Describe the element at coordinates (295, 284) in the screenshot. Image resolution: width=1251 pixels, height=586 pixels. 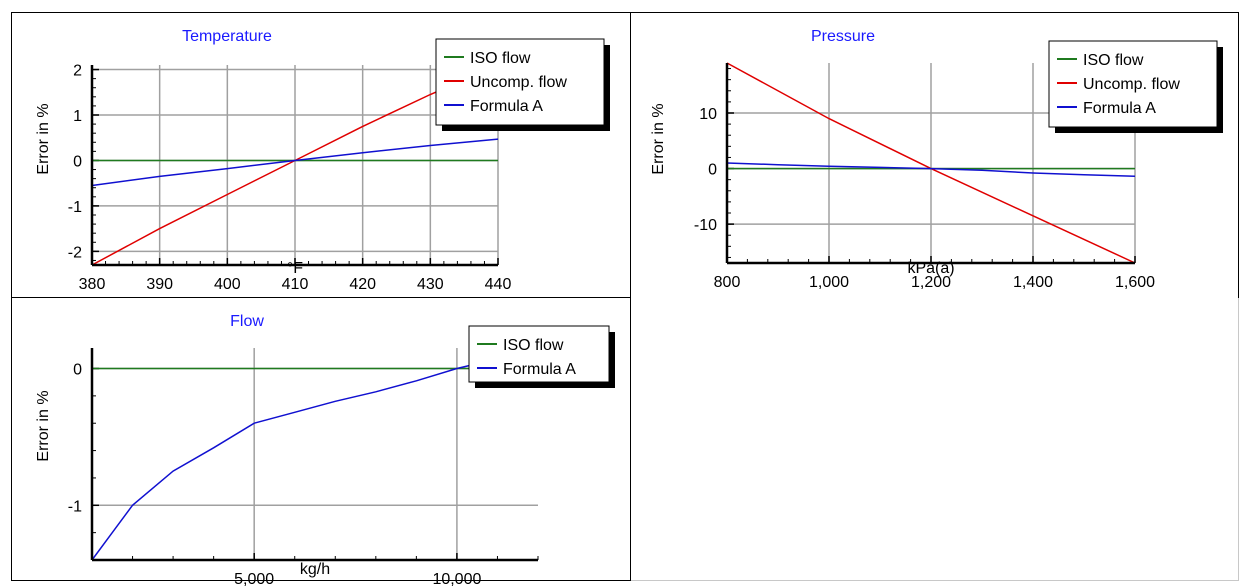
I see `x-tick-label: 410` at that location.